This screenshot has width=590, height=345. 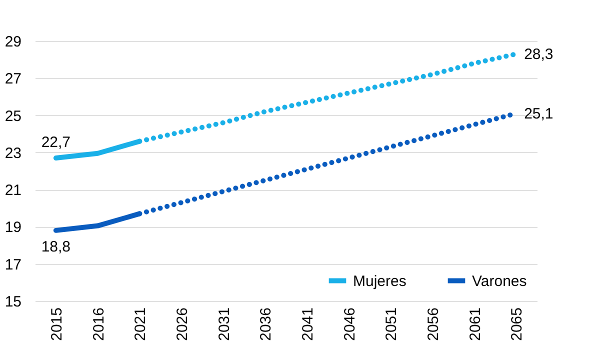 What do you see at coordinates (13, 116) in the screenshot?
I see `y-tick-label: 25` at bounding box center [13, 116].